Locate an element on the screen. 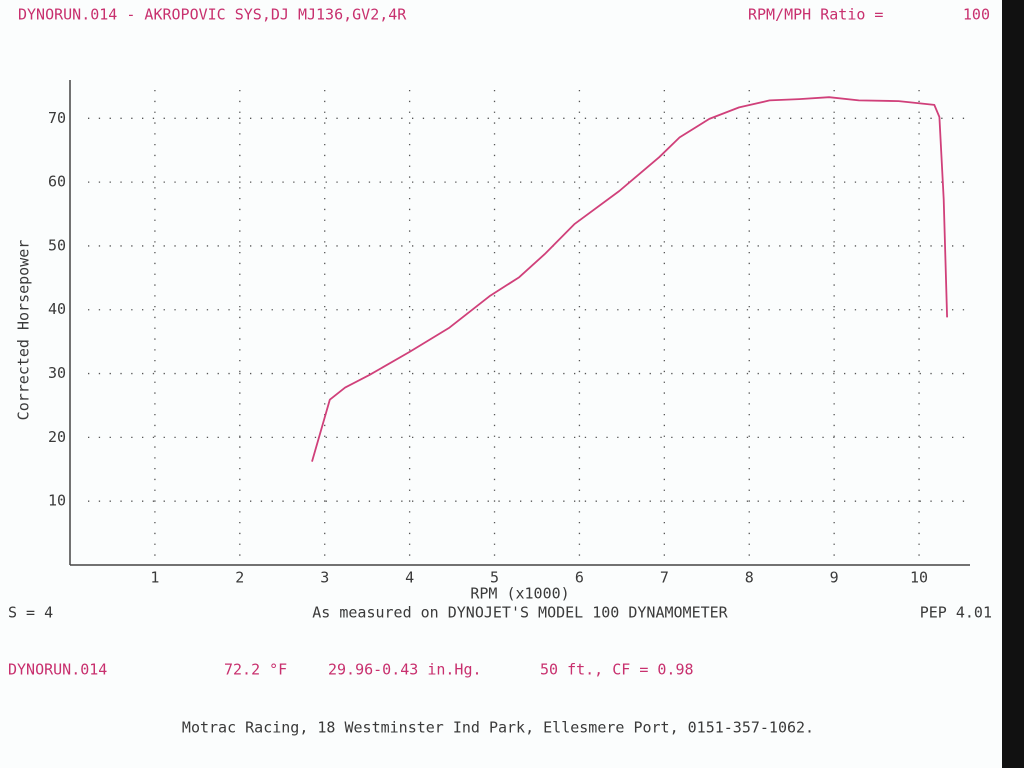  y-tick-label: 10 is located at coordinates (57, 501).